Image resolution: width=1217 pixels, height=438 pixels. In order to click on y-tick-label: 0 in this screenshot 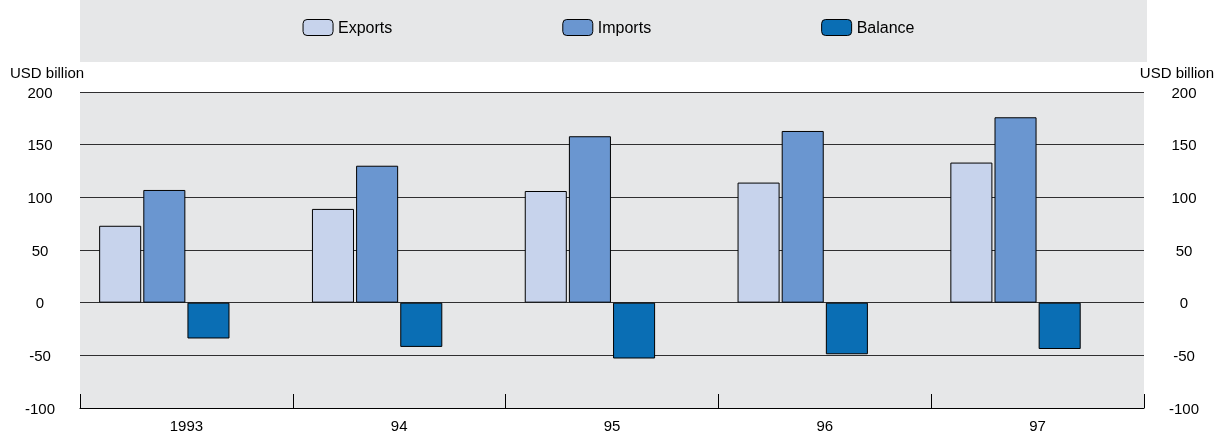, I will do `click(40, 303)`.